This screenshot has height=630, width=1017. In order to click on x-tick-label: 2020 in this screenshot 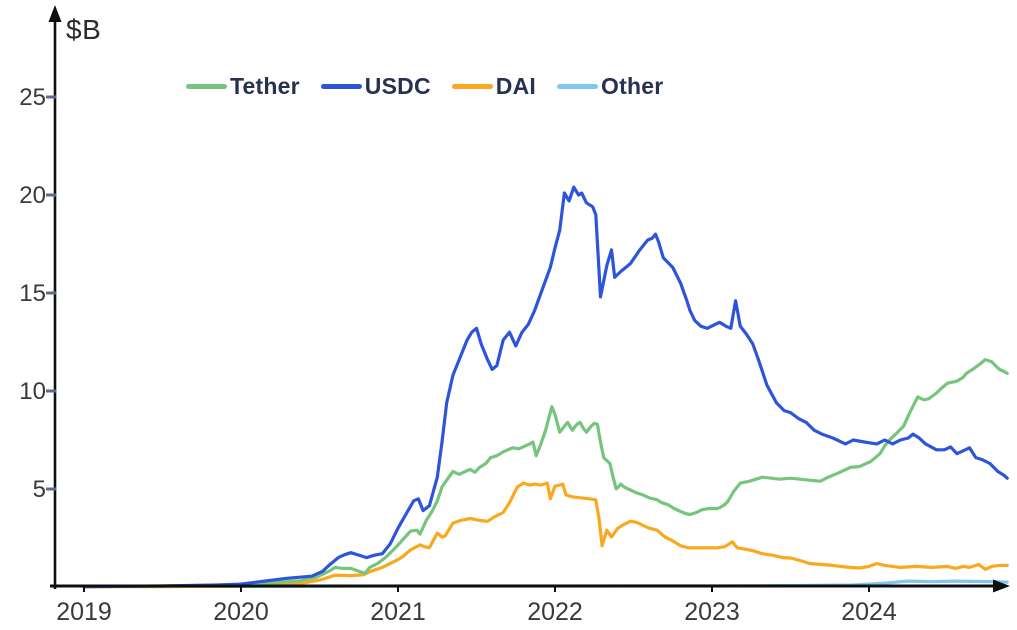, I will do `click(241, 612)`.